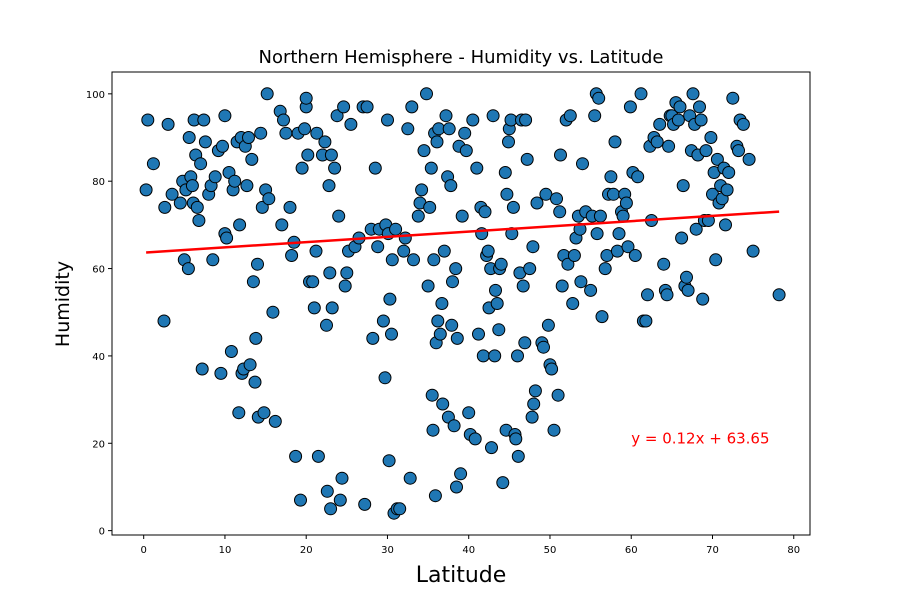 This screenshot has width=900, height=600. What do you see at coordinates (712, 550) in the screenshot?
I see `x-tick-label: 70` at bounding box center [712, 550].